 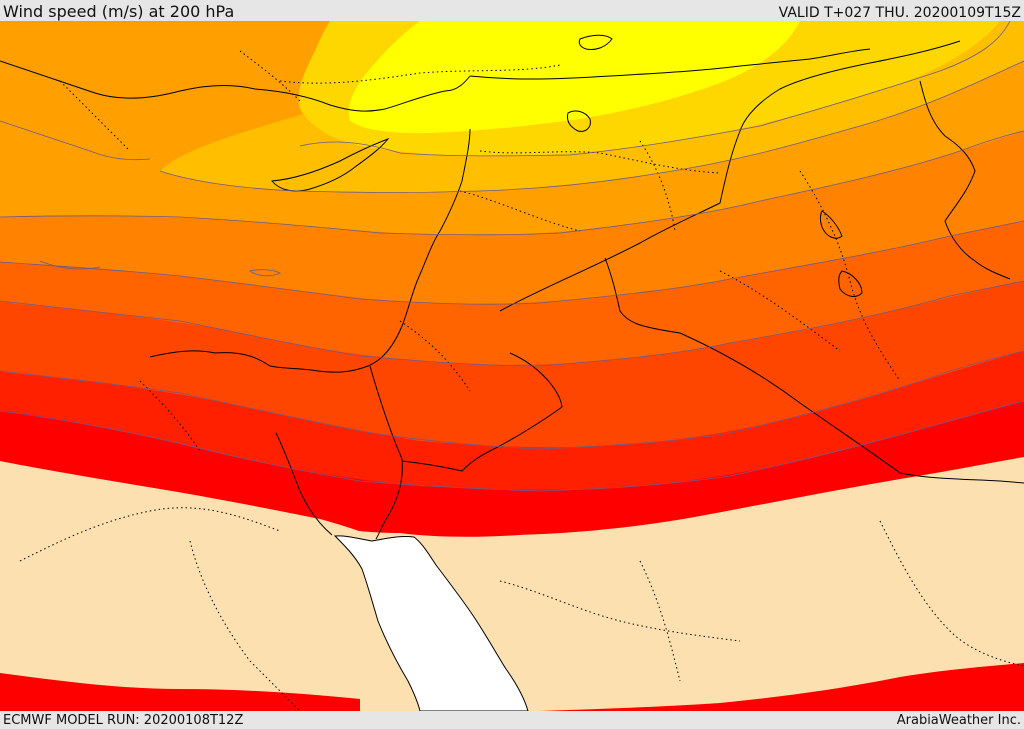 I want to click on north-coast, so click(x=670, y=64).